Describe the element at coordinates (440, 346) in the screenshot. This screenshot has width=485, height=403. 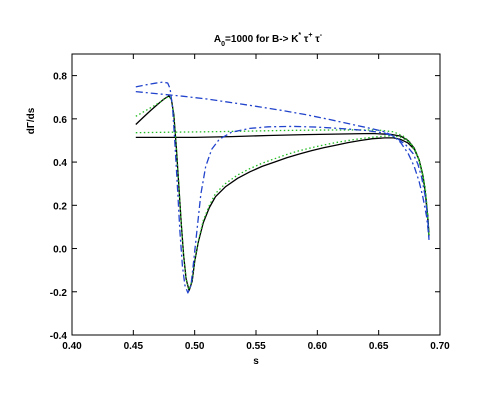
I see `x-tick-label: 0.70` at that location.